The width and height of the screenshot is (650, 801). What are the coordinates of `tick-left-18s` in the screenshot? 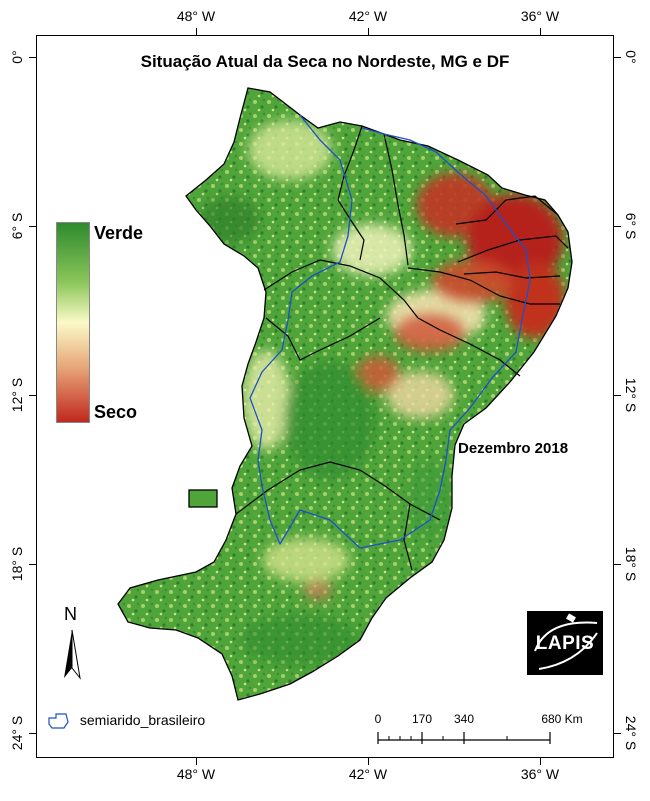 It's located at (32, 564).